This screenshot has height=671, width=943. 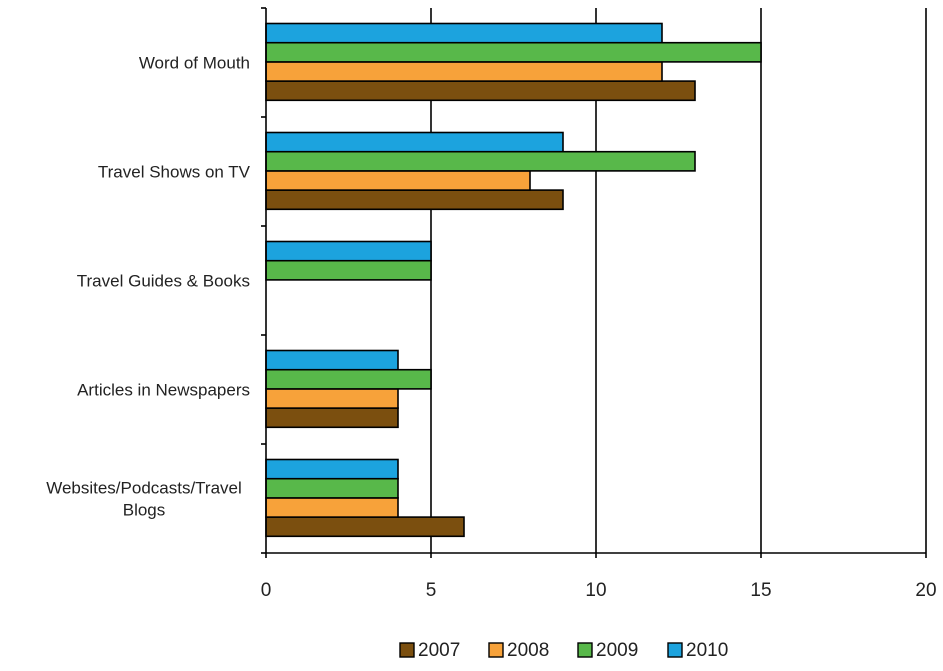 What do you see at coordinates (163, 390) in the screenshot?
I see `category-label: Articles in Newspapers` at bounding box center [163, 390].